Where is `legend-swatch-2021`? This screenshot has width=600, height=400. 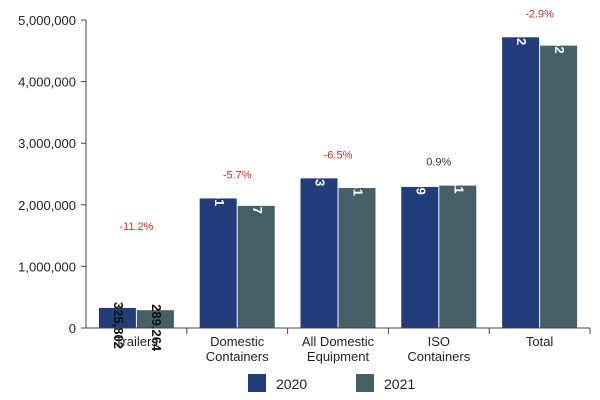
legend-swatch-2021 is located at coordinates (365, 383).